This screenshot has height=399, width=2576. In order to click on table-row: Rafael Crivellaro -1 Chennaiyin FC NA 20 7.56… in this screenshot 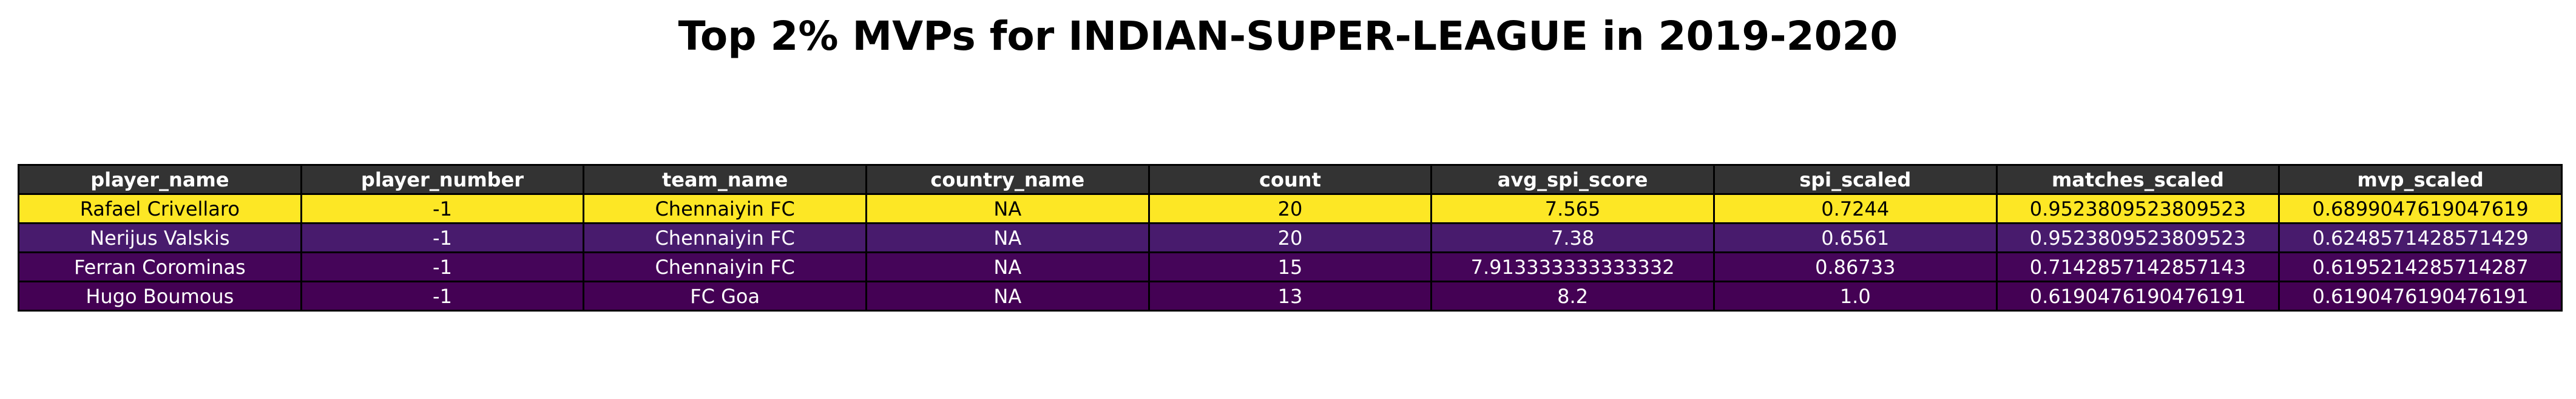, I will do `click(1290, 209)`.